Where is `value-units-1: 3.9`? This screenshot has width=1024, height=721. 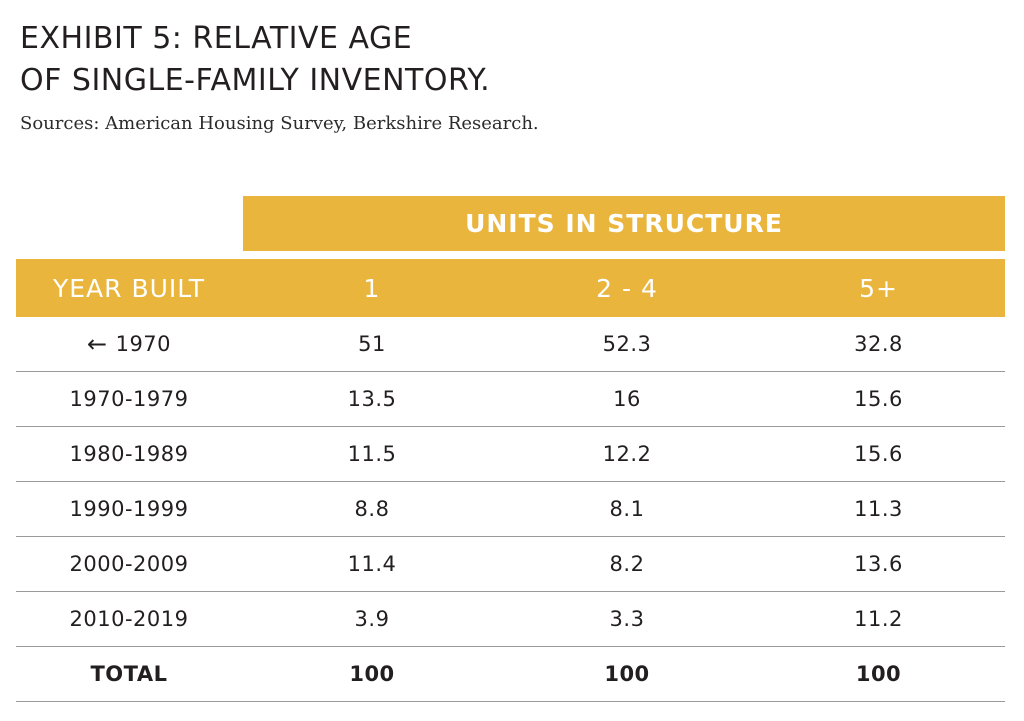
value-units-1: 3.9 is located at coordinates (372, 619).